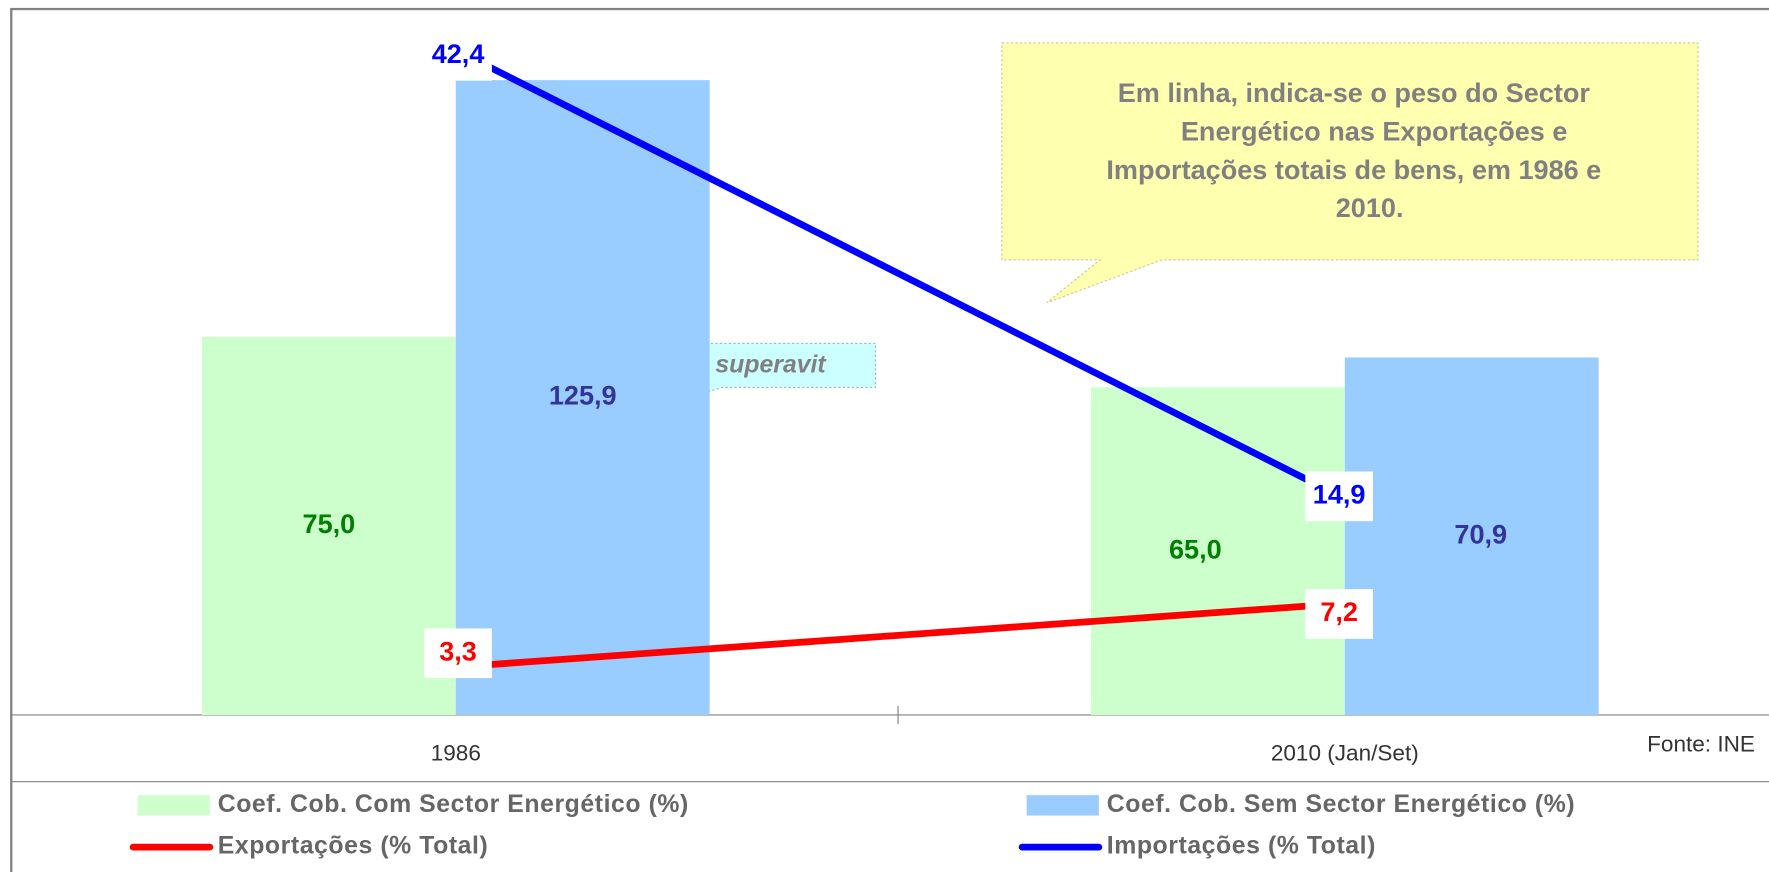  I want to click on line-value-label: 7,2, so click(1339, 611).